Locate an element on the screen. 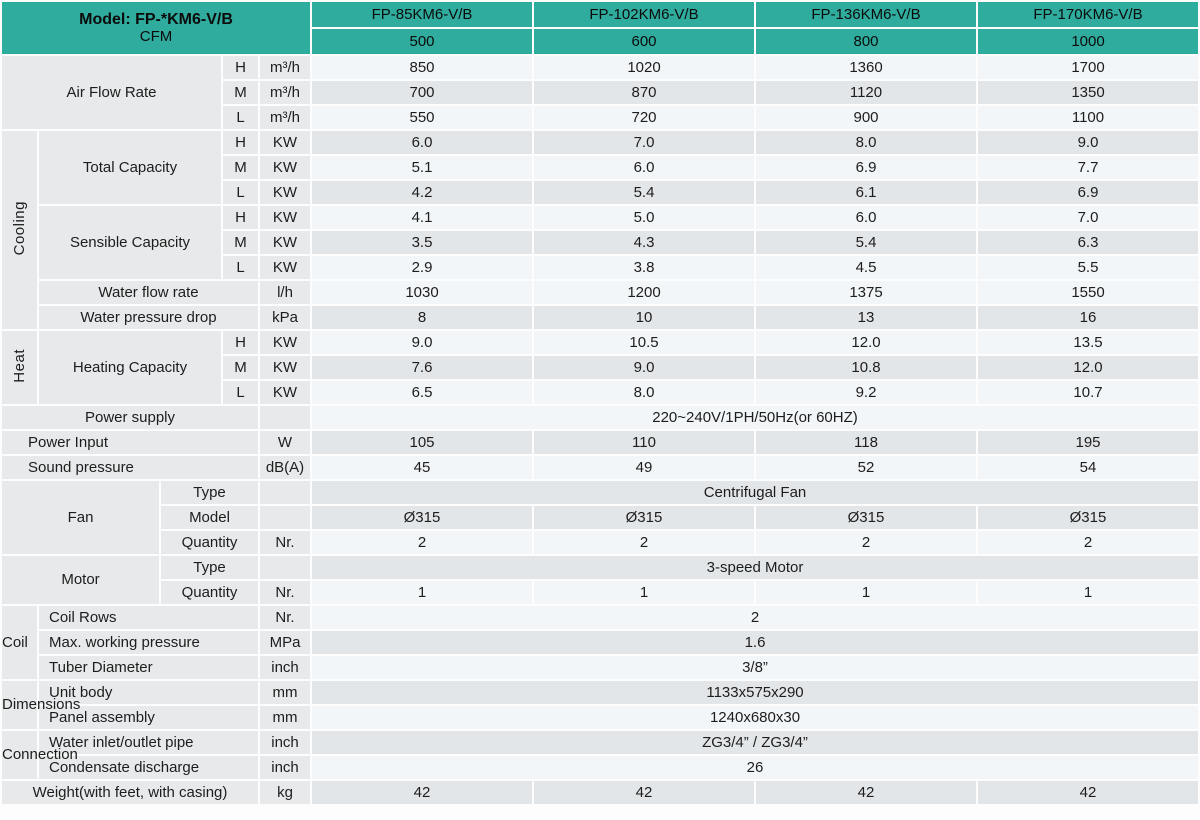  value-cell: 195 is located at coordinates (1088, 442).